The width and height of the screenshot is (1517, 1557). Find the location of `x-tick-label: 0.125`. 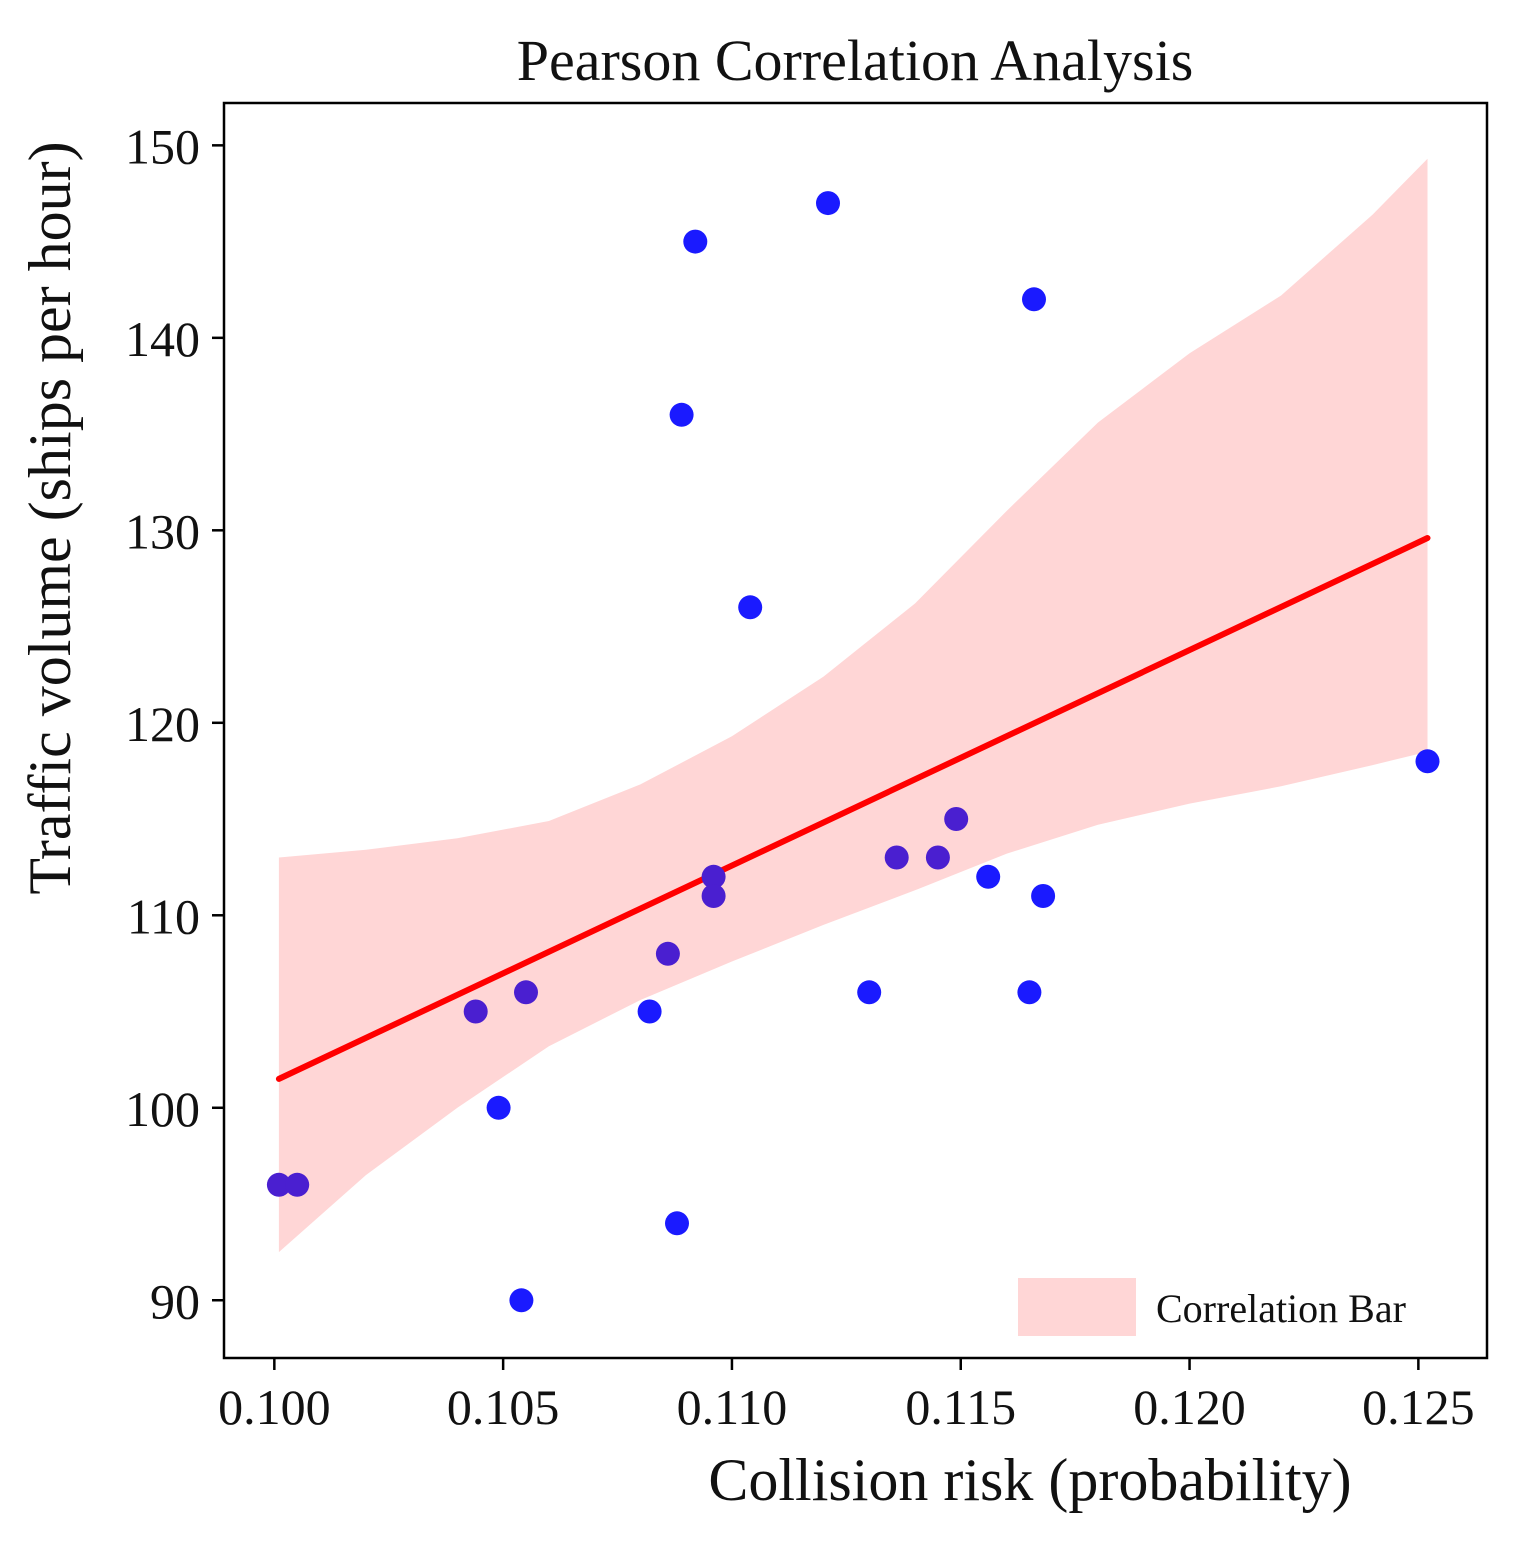

x-tick-label: 0.125 is located at coordinates (1418, 1407).